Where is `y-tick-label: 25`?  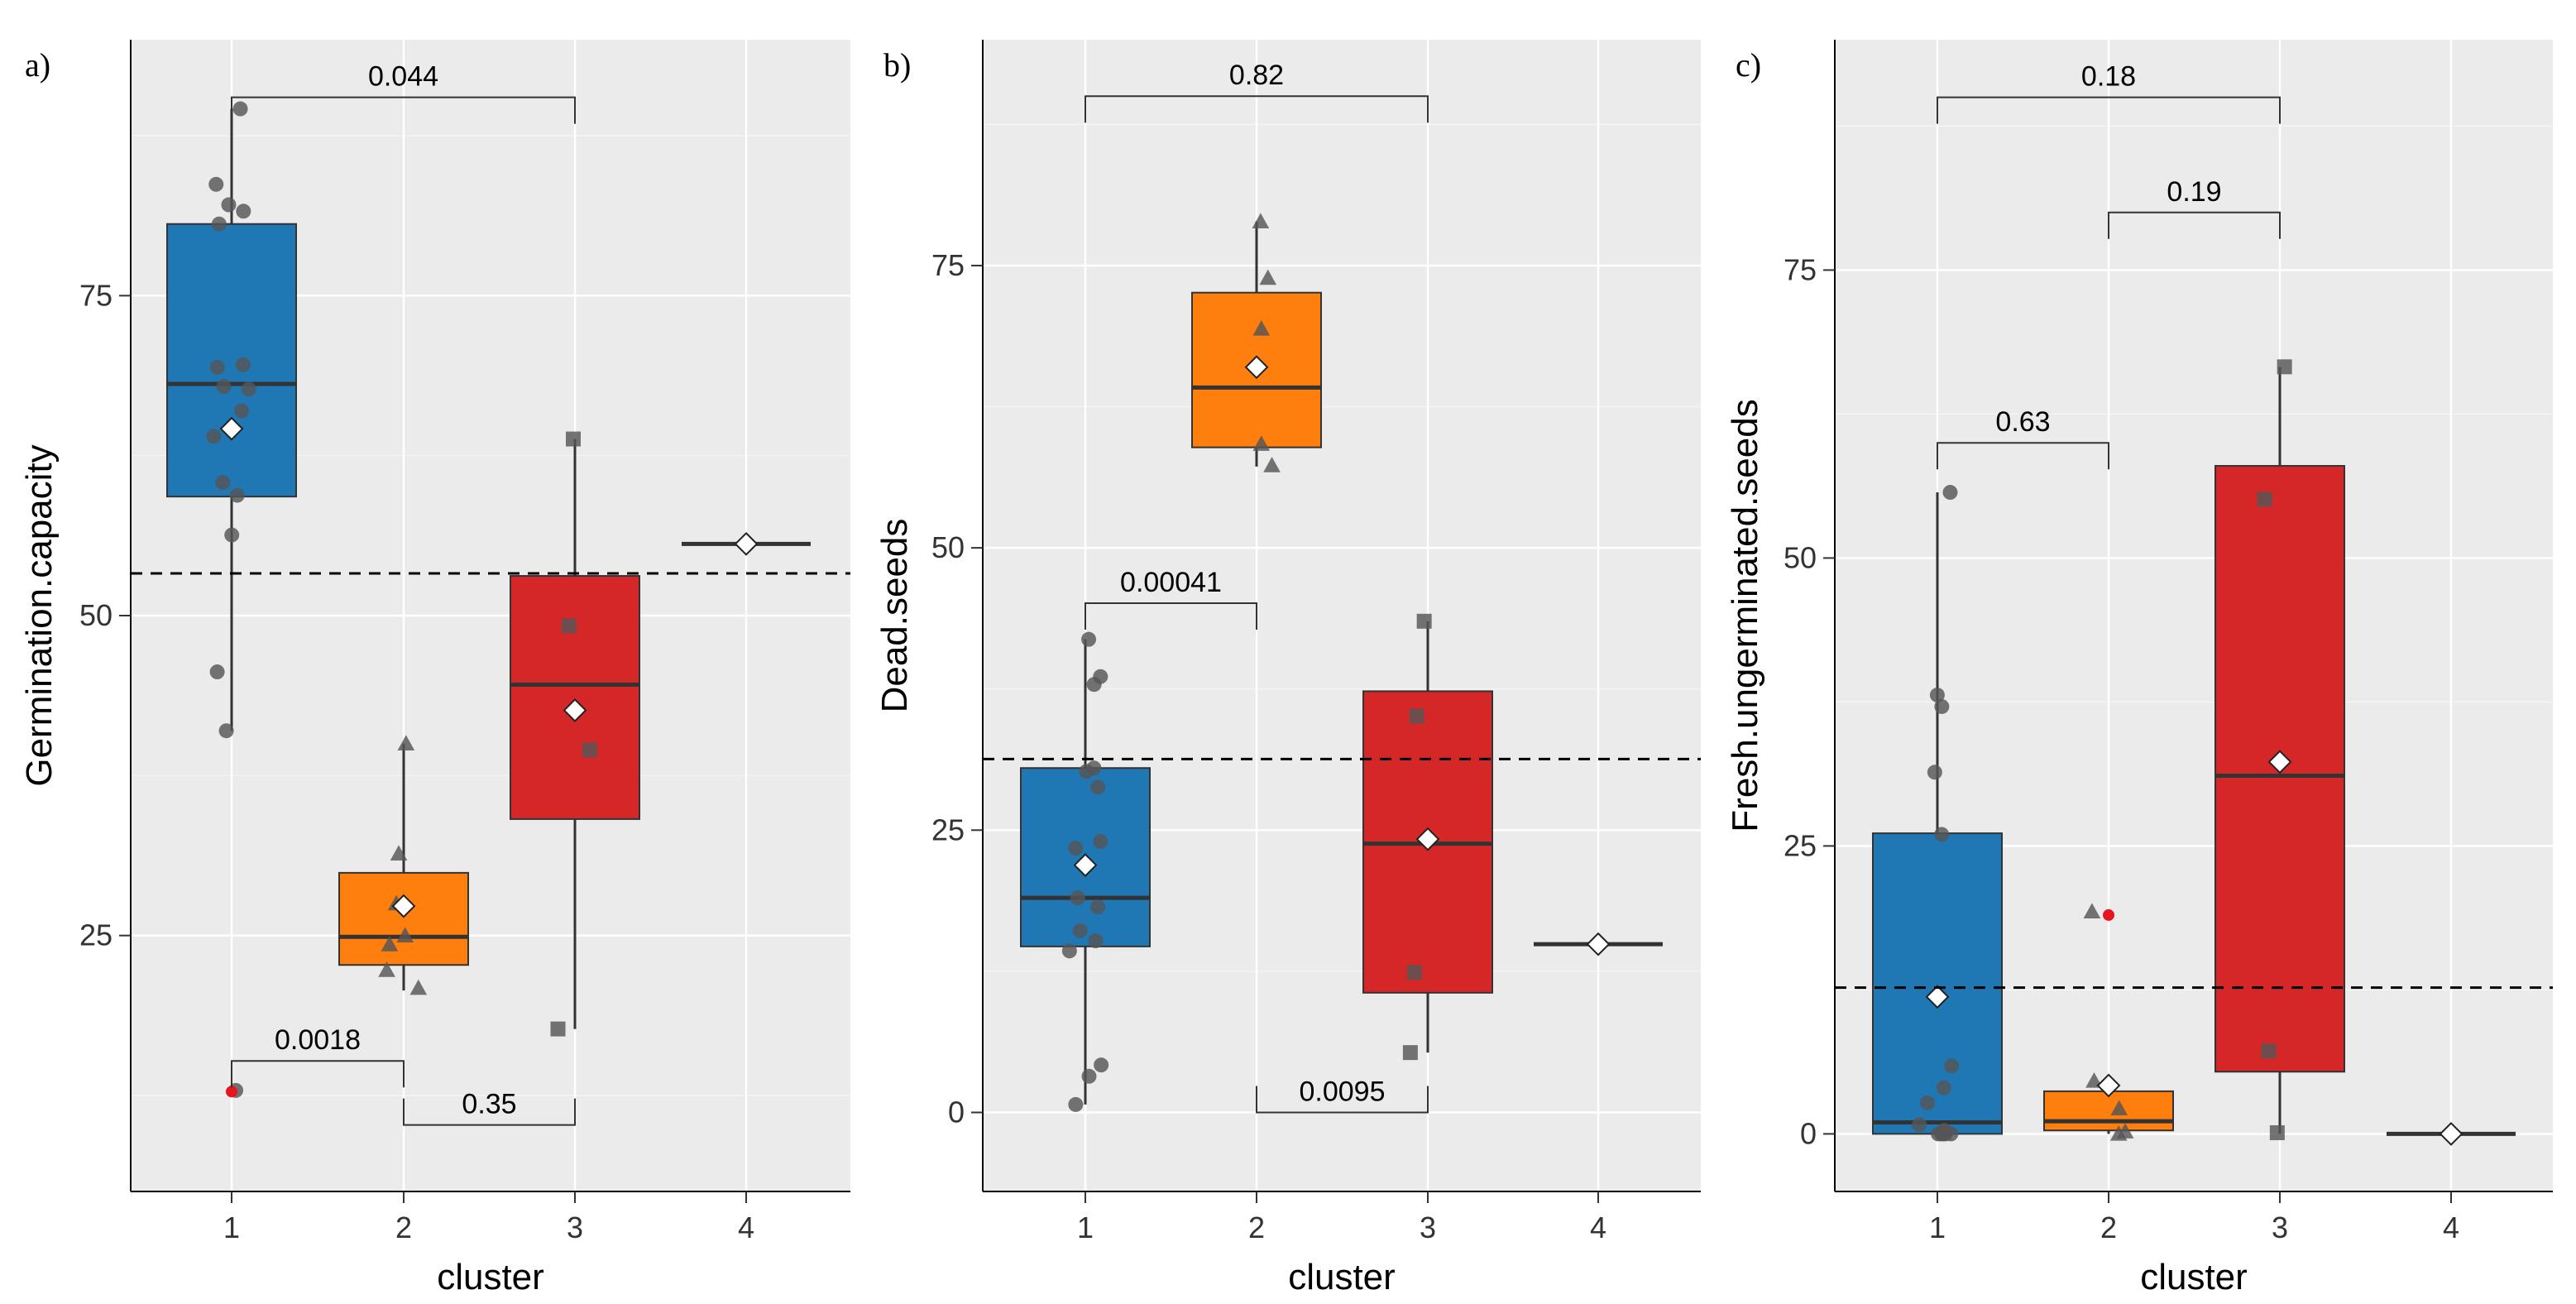 y-tick-label: 25 is located at coordinates (948, 829).